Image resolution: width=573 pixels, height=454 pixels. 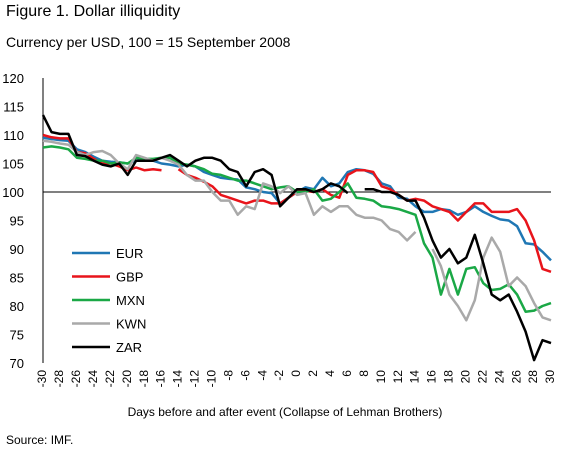 I want to click on x-tick-label: 24, so click(x=499, y=377).